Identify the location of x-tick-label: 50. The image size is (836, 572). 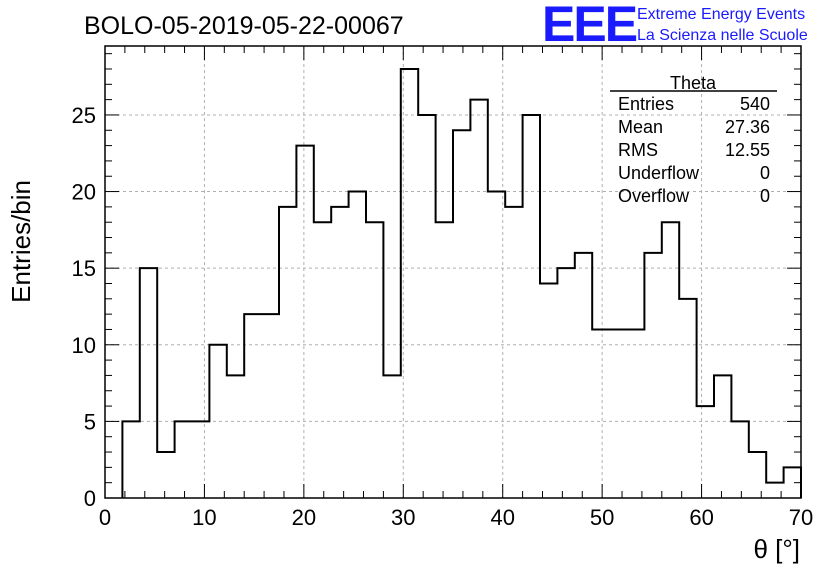
(602, 517).